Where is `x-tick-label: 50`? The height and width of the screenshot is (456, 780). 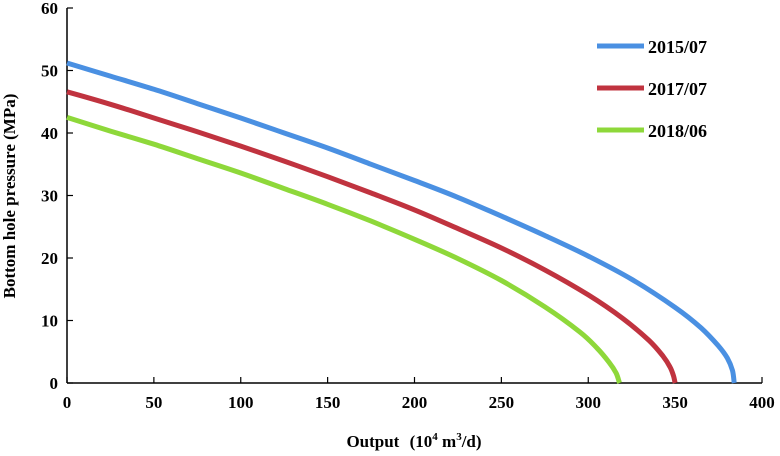
x-tick-label: 50 is located at coordinates (153, 402).